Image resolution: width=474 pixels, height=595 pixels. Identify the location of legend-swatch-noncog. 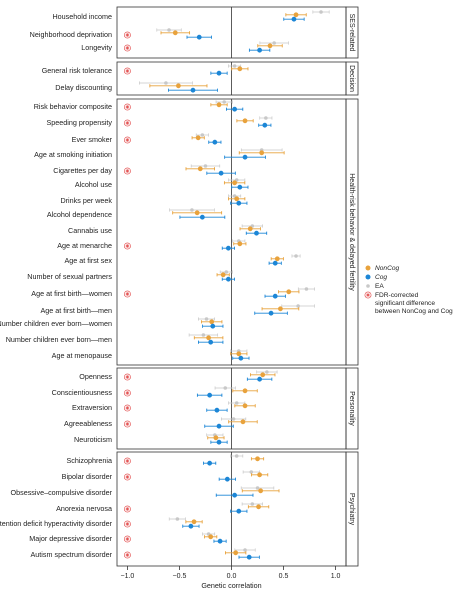
(368, 268).